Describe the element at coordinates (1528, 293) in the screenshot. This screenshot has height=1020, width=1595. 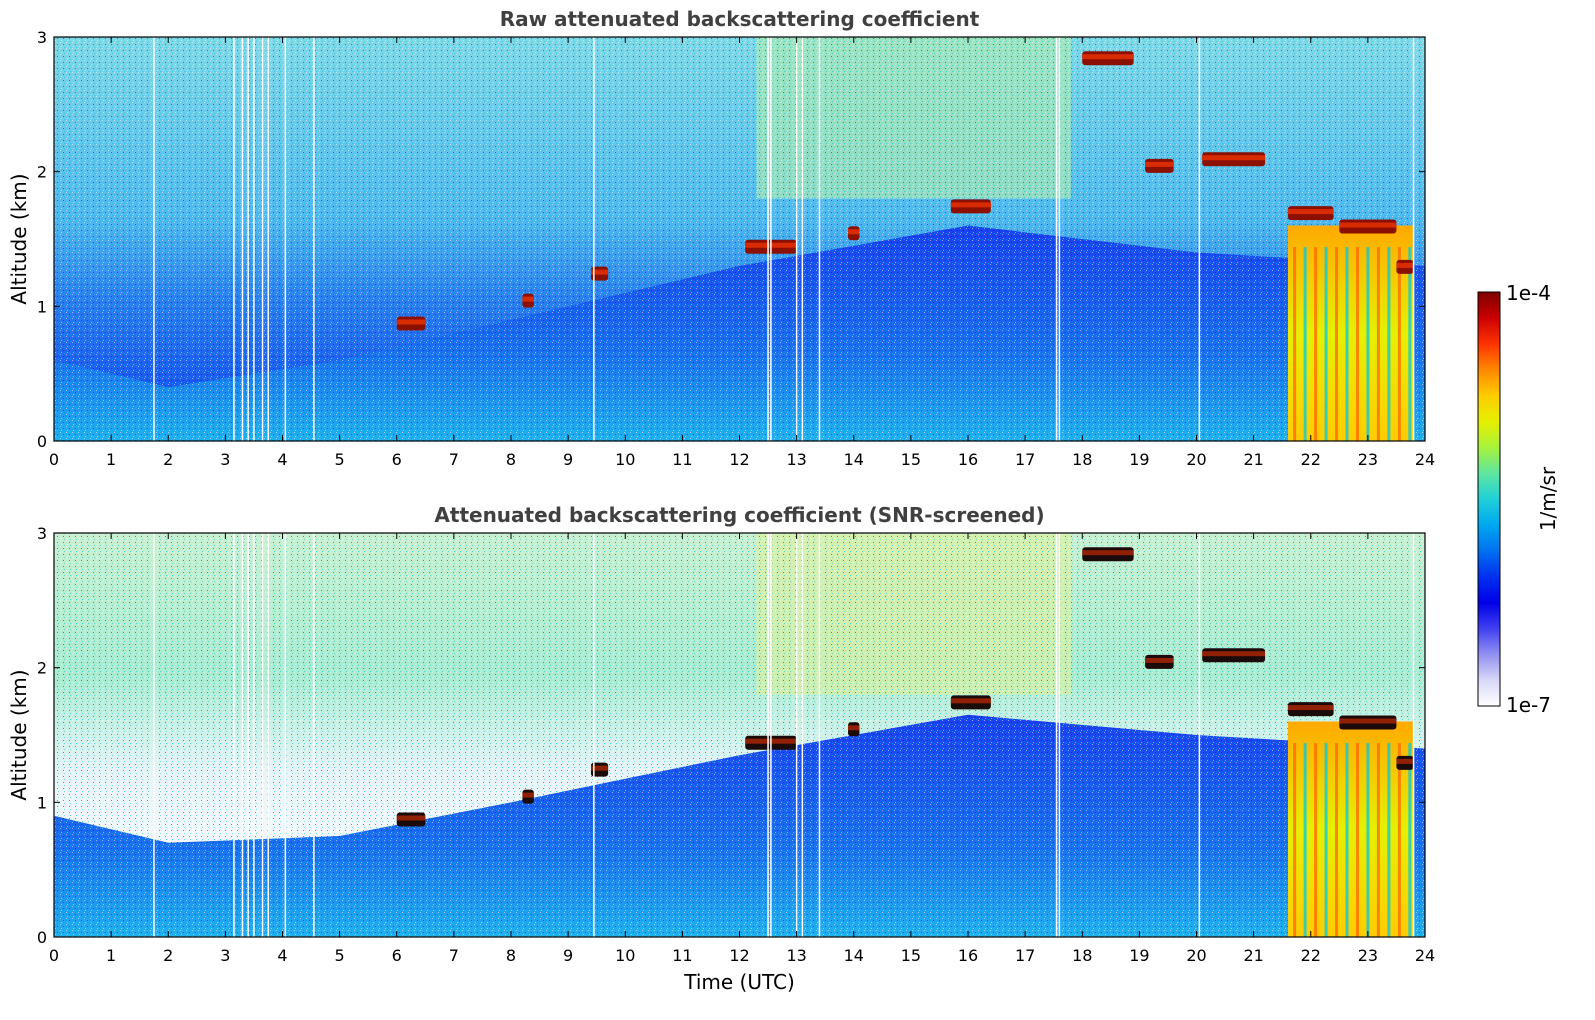
I see `colorbar-top-label: 1e-4` at that location.